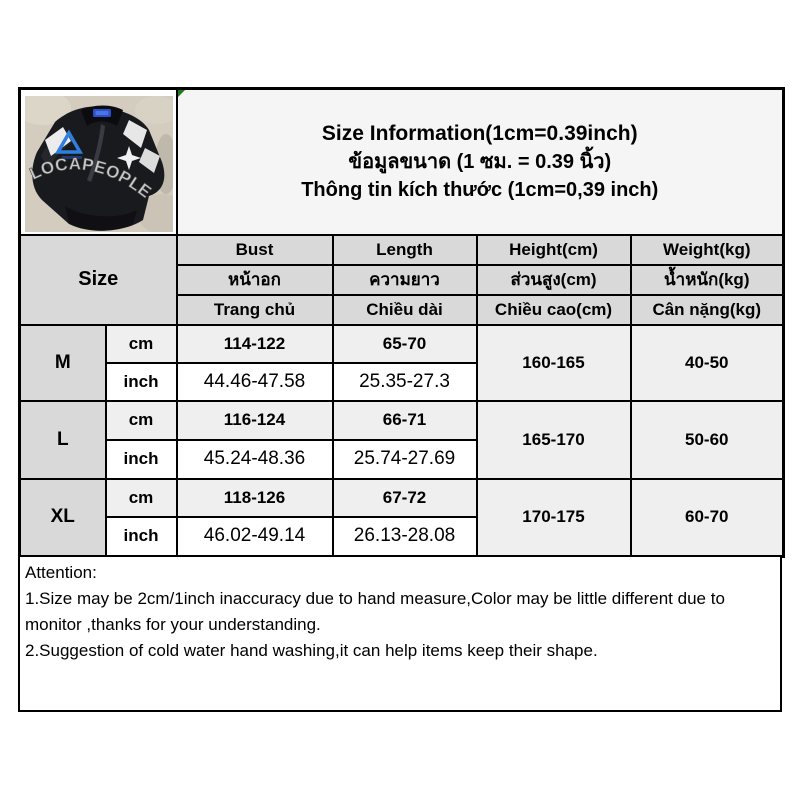 This screenshot has height=800, width=800. Describe the element at coordinates (181, 93) in the screenshot. I see `green-corner-marker-icon` at that location.